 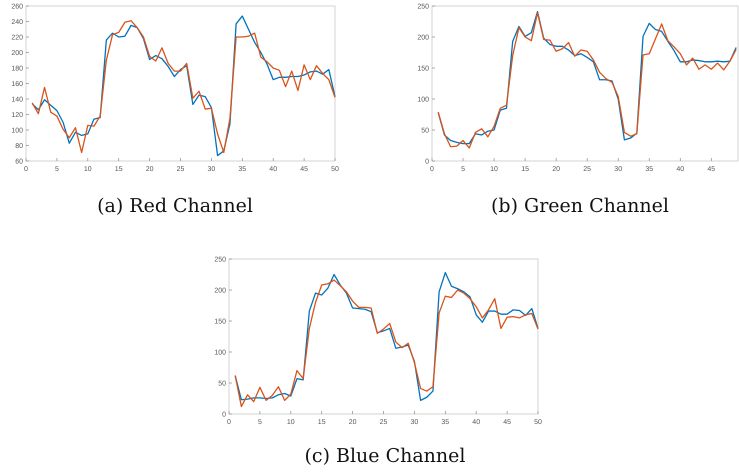 I want to click on text: (a) Red Channel, so click(x=175, y=206).